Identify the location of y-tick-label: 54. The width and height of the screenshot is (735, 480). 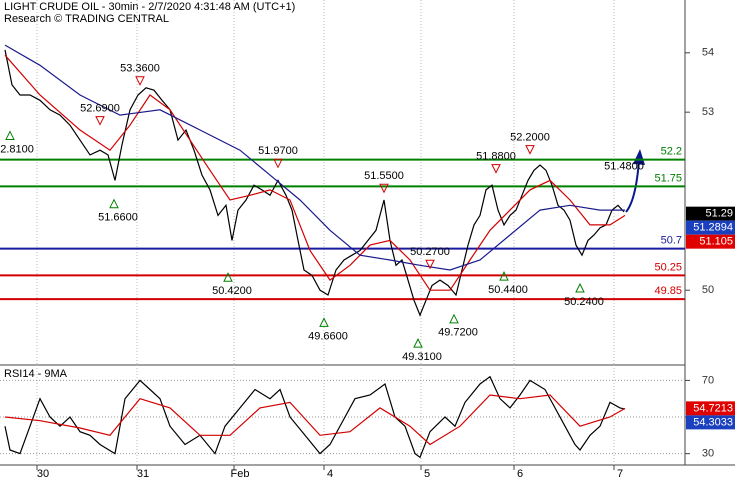
(708, 53).